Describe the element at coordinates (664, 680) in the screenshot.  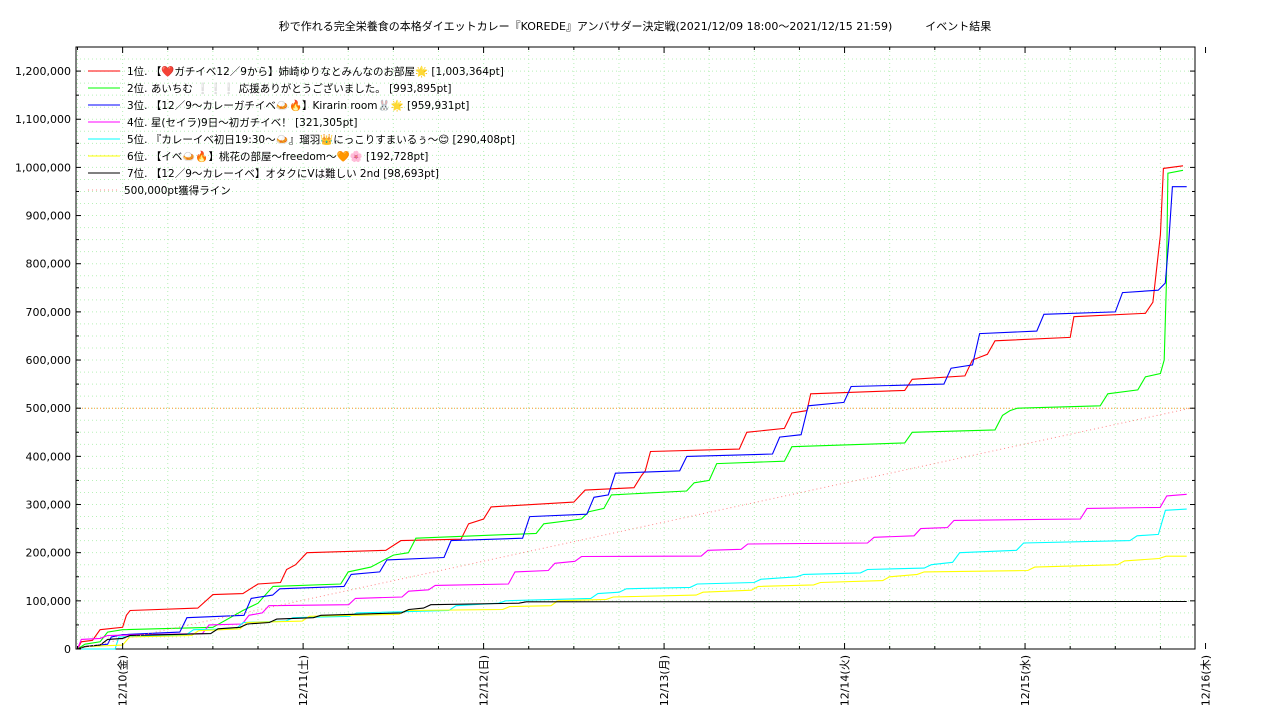
I see `x-tick-label: 12/13(月)` at that location.